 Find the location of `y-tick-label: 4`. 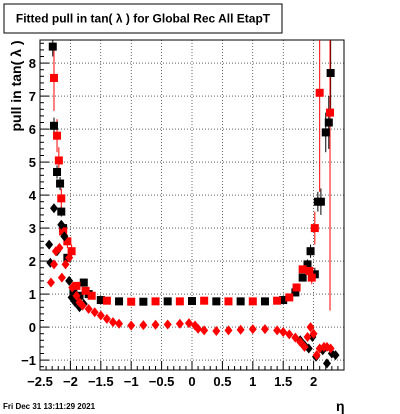

y-tick-label: 4 is located at coordinates (33, 195).